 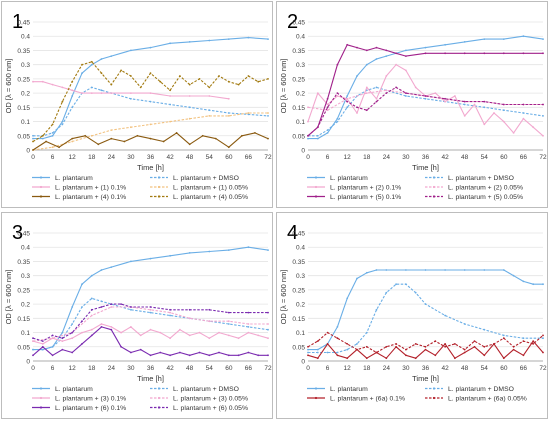 I want to click on x-tick-label: 30, so click(x=131, y=368).